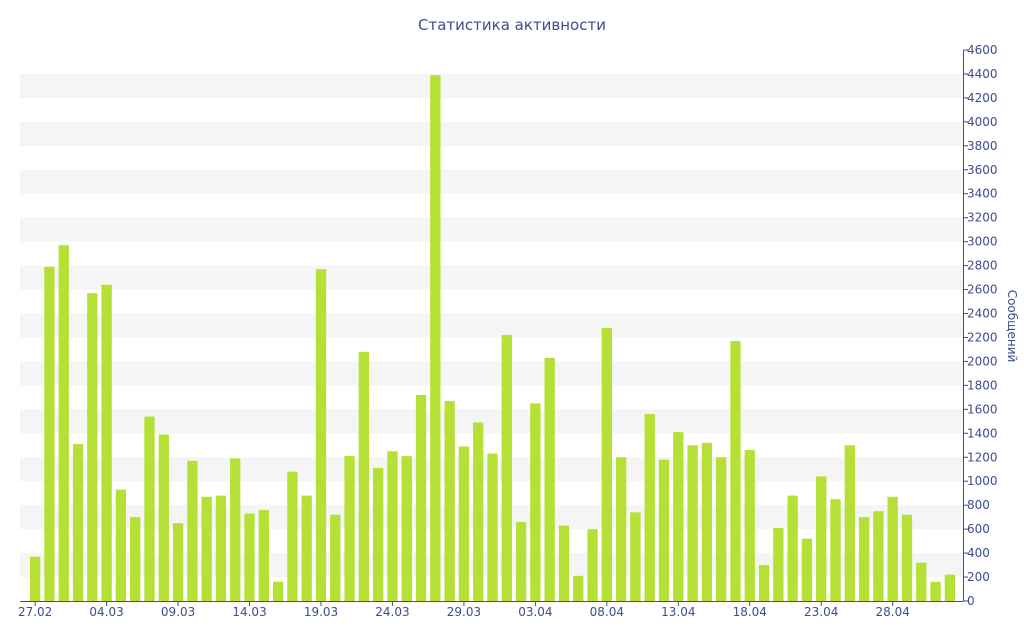  I want to click on x-tick-label: 04.03, so click(106, 612).